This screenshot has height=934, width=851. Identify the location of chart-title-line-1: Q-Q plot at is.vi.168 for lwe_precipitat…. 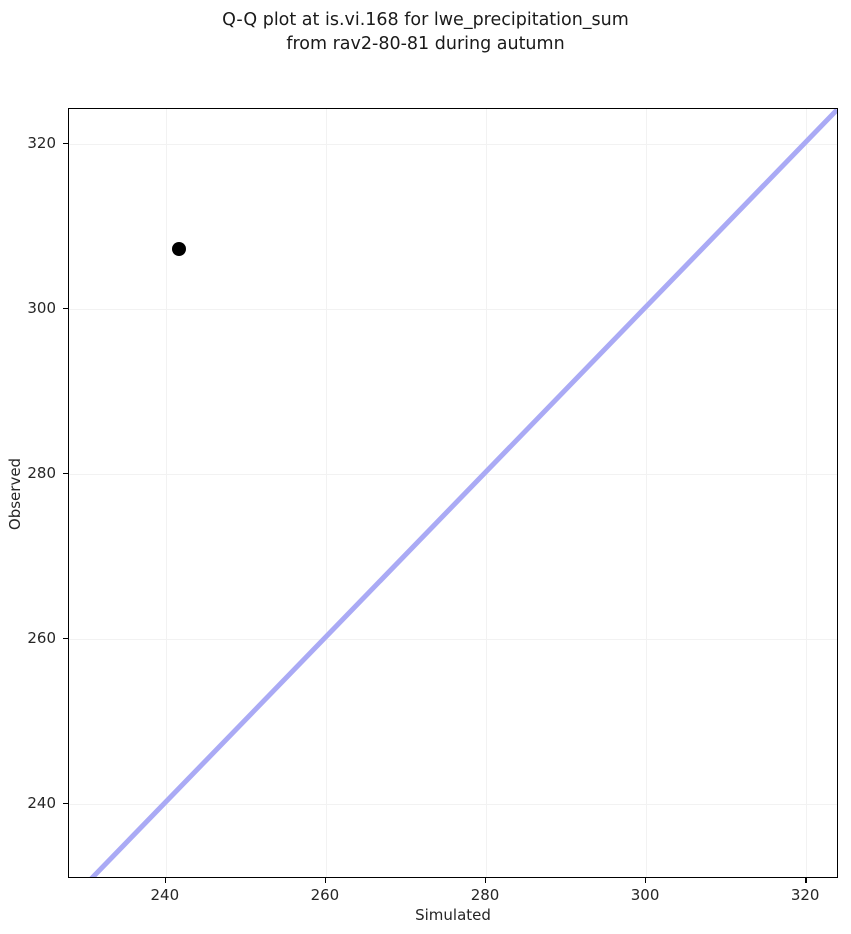
(425, 20).